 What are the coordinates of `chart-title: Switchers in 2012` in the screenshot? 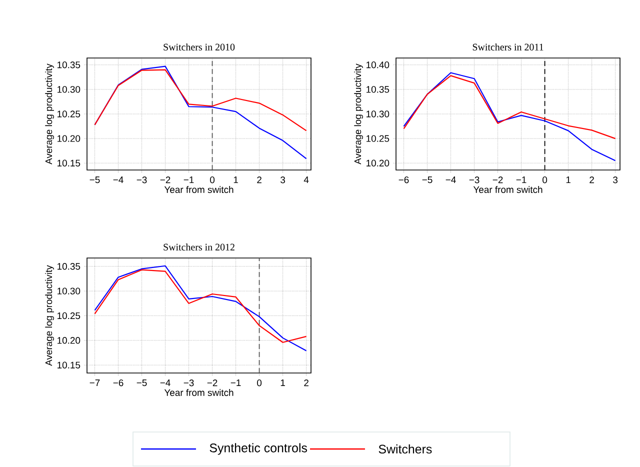 It's located at (199, 246).